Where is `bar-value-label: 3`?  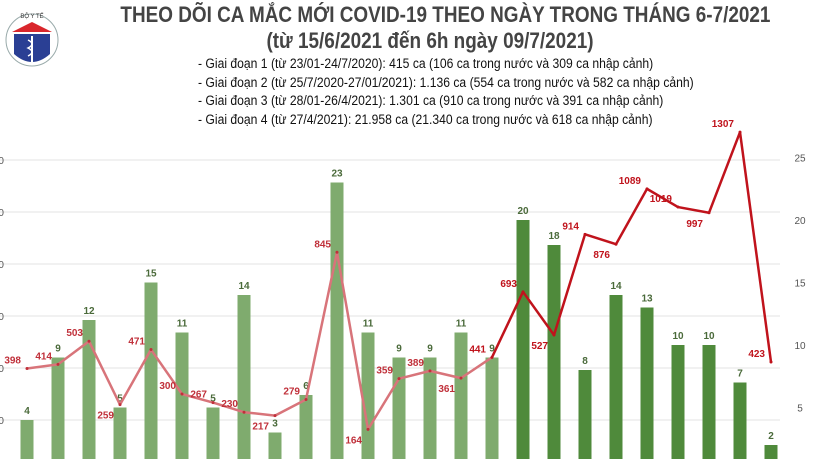 bar-value-label: 3 is located at coordinates (275, 424).